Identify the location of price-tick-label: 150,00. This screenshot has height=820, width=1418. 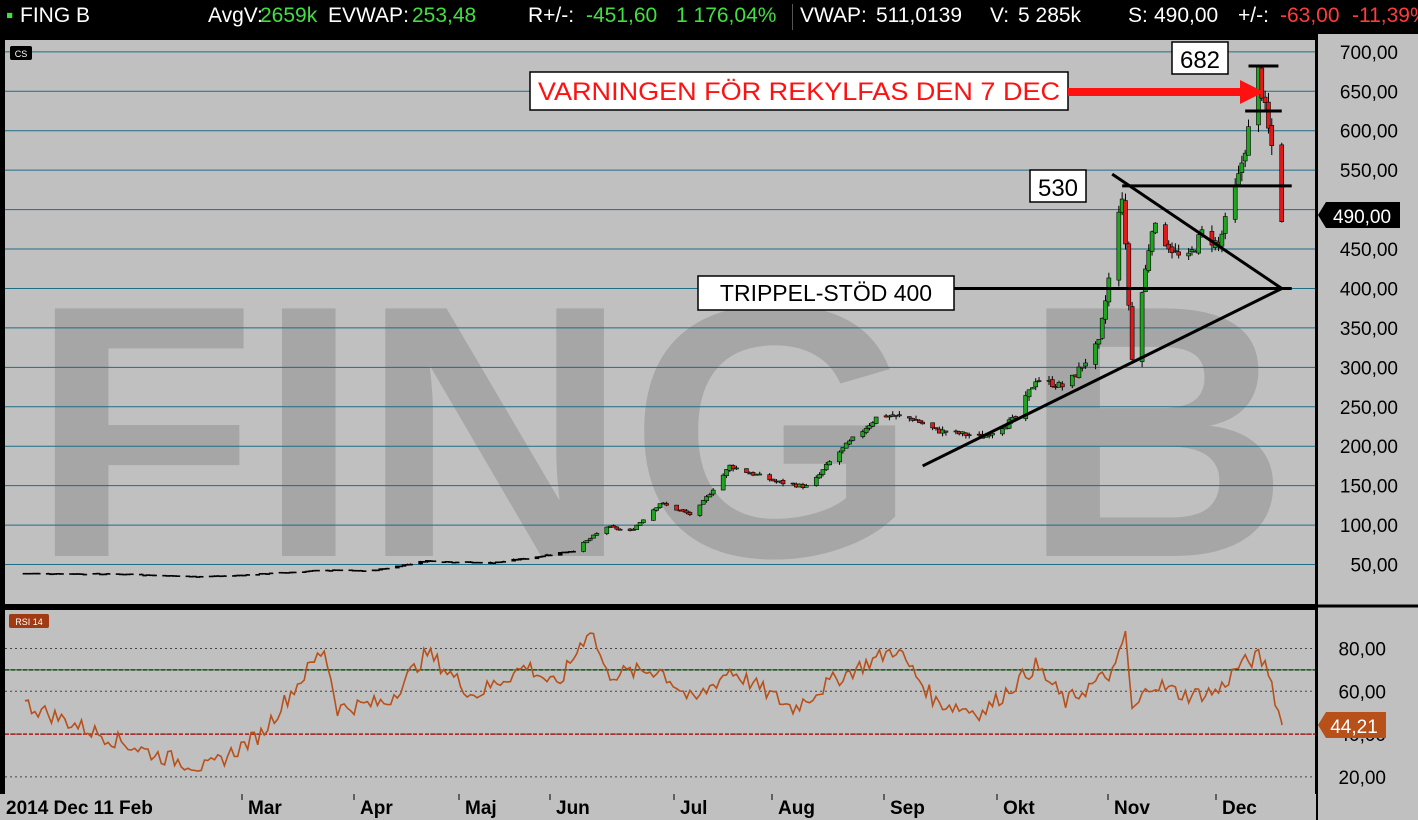
(1369, 487).